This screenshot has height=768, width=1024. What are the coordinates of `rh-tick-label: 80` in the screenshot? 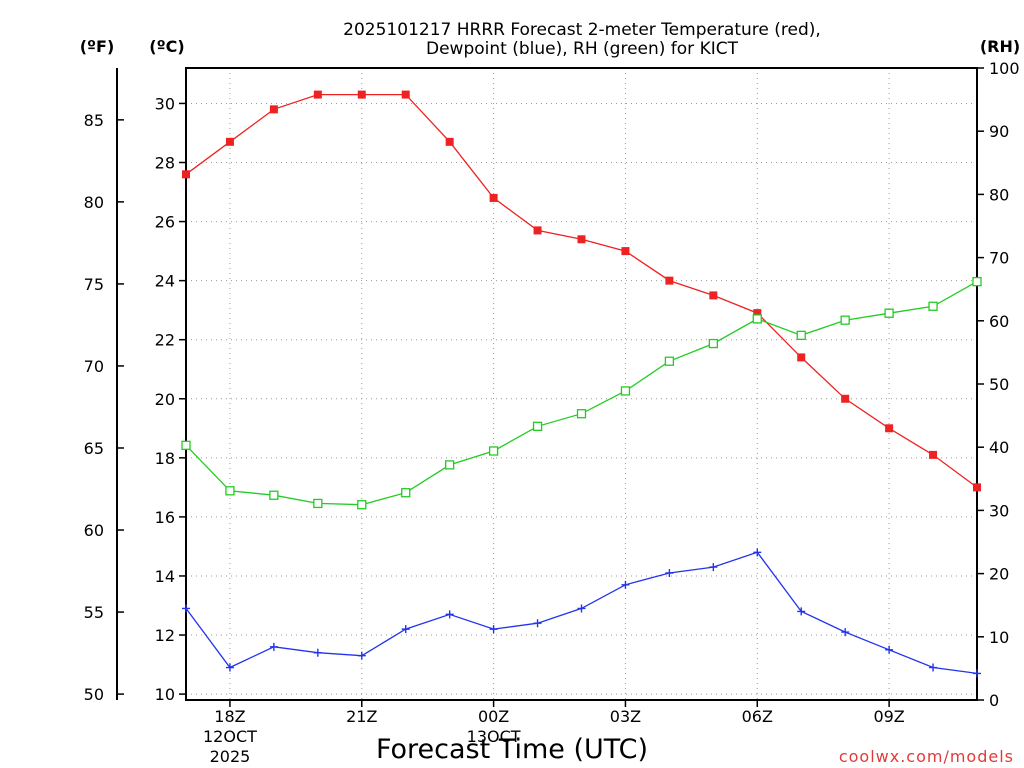 It's located at (999, 194).